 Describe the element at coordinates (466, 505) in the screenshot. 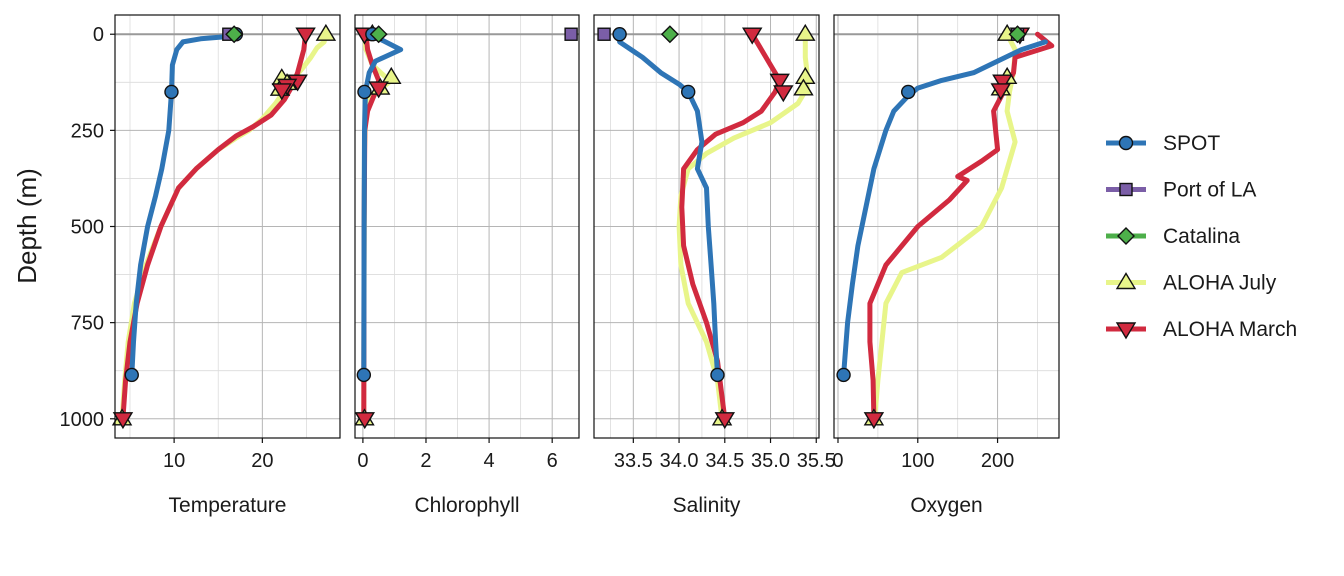

I see `x-axis-title: Chlorophyll` at that location.